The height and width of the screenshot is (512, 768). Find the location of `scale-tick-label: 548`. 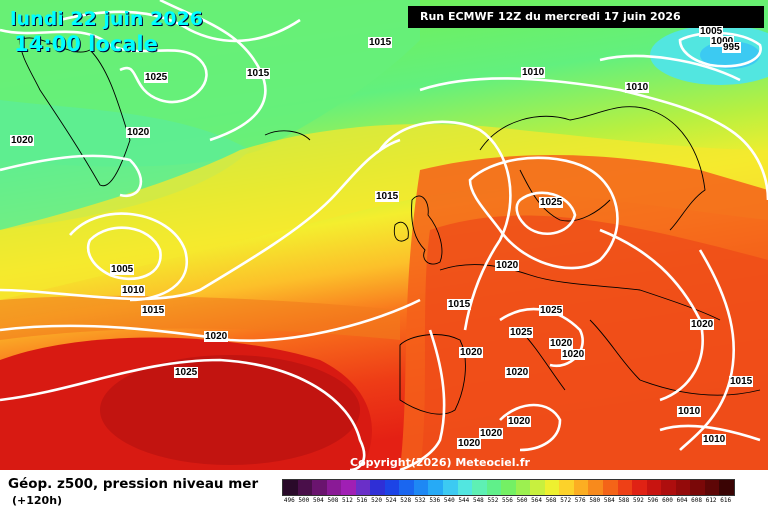

scale-tick-label: 548 is located at coordinates (478, 500).